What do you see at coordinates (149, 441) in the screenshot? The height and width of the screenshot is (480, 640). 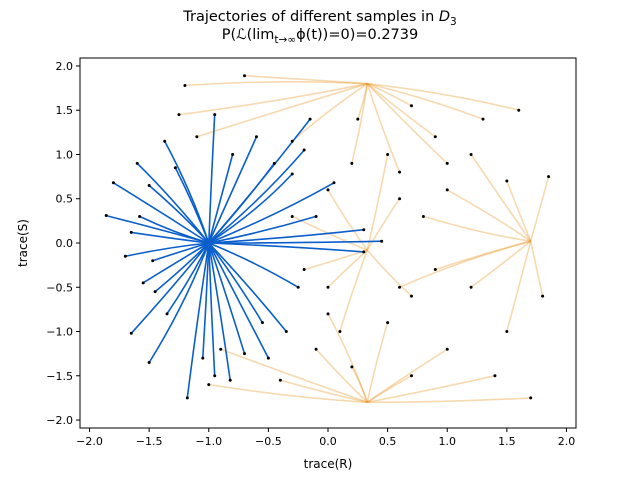 I see `x-tick-label: −1.5` at bounding box center [149, 441].